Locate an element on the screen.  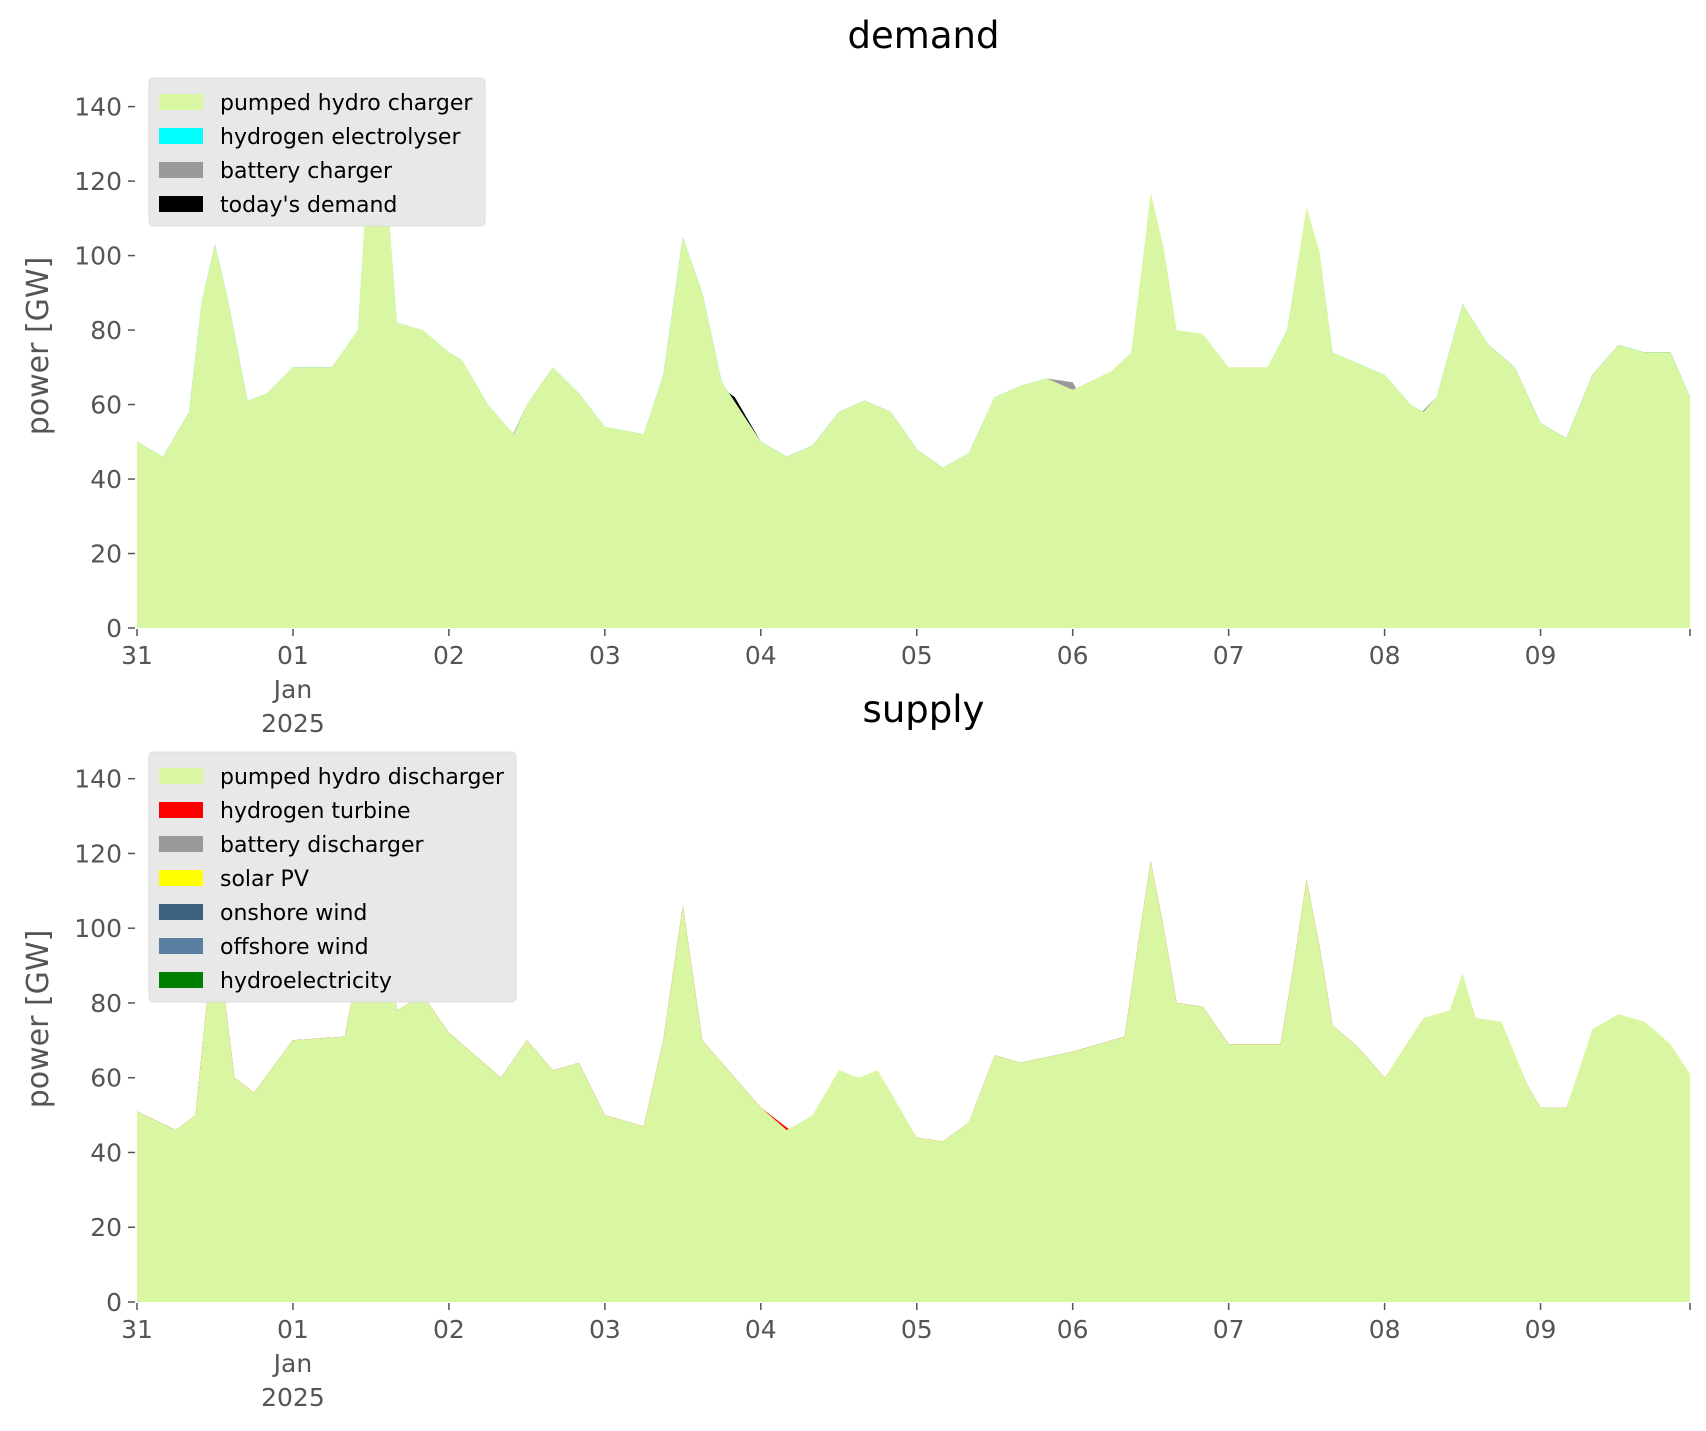
legend-swatch-pumped-hydro-discharger is located at coordinates (181, 776).